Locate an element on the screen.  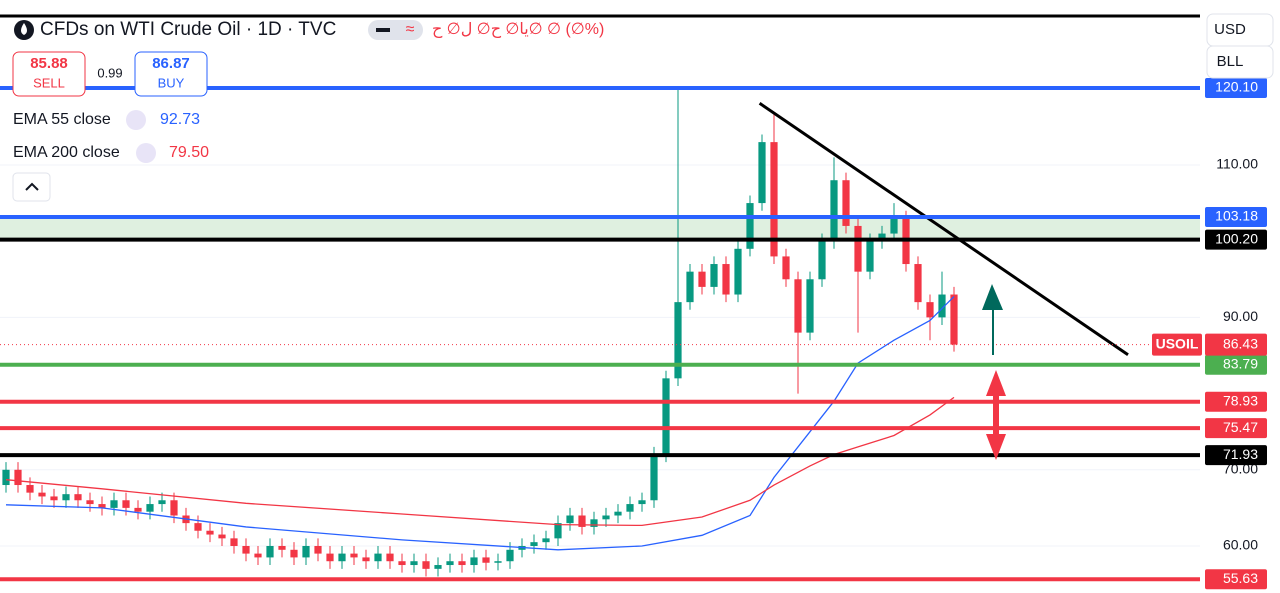
currency: USD is located at coordinates (1230, 29).